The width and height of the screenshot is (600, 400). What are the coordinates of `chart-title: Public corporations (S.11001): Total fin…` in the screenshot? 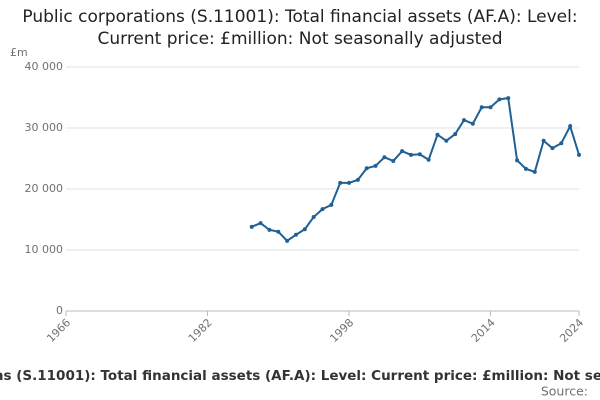 It's located at (300, 28).